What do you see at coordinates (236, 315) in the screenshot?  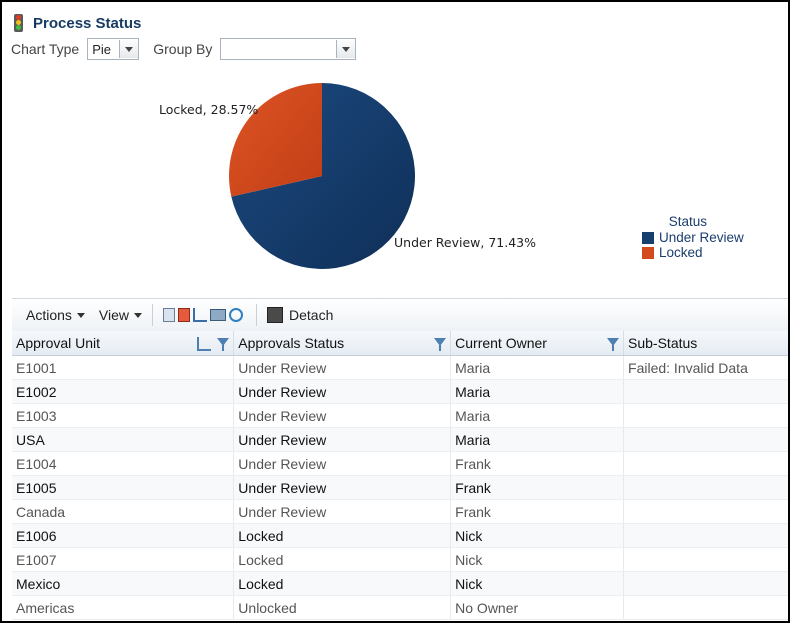 I see `refresh-icon` at bounding box center [236, 315].